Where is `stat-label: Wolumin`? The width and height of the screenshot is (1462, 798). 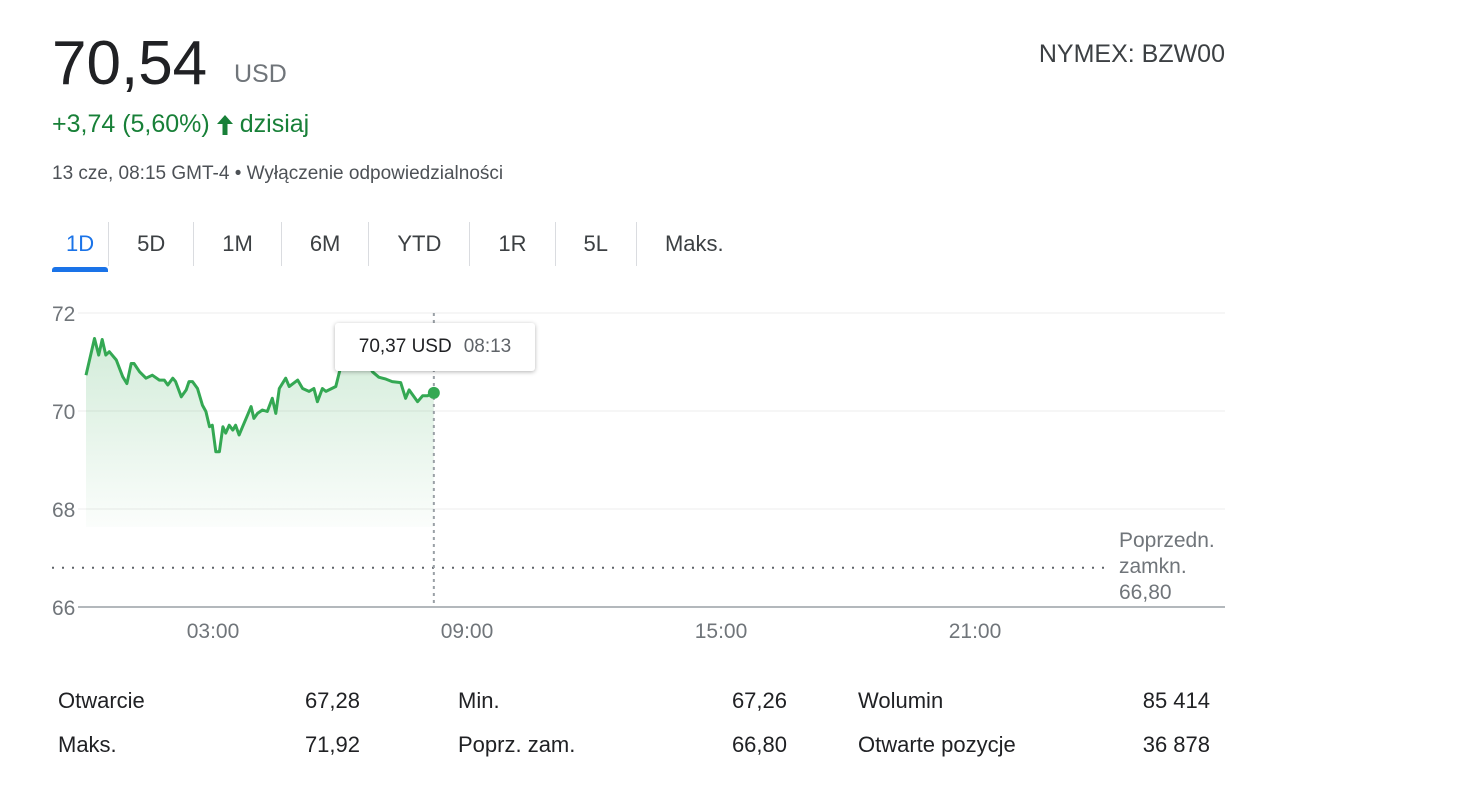 stat-label: Wolumin is located at coordinates (901, 700).